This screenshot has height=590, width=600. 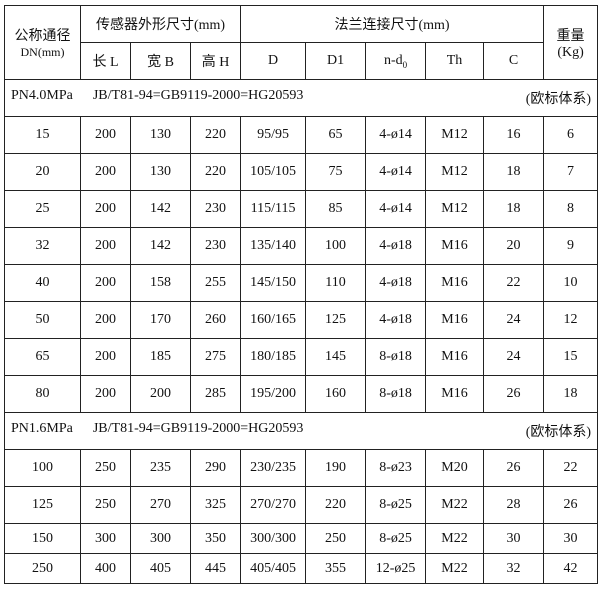 What do you see at coordinates (455, 468) in the screenshot?
I see `table-cell: M20` at bounding box center [455, 468].